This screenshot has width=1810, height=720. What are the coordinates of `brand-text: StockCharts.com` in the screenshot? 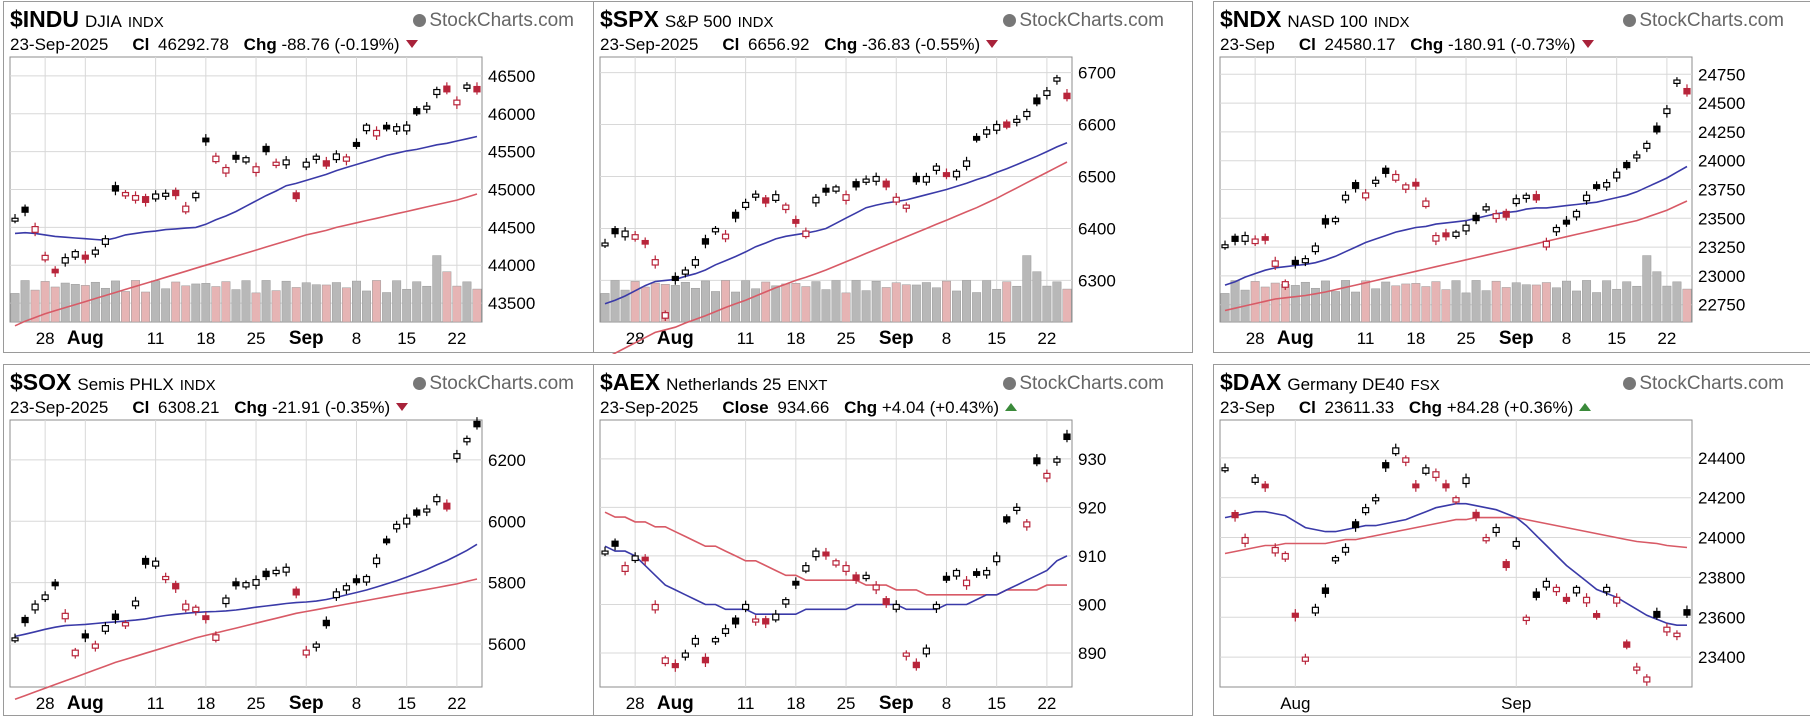 It's located at (501, 20).